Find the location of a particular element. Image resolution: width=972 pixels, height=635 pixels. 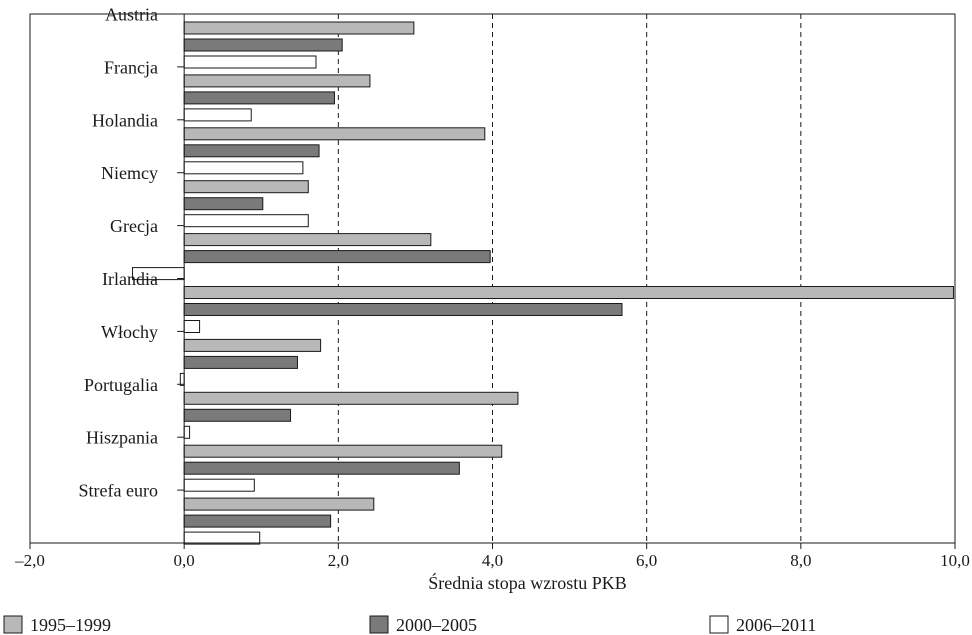

legend-label: 1995–1999 is located at coordinates (70, 625).